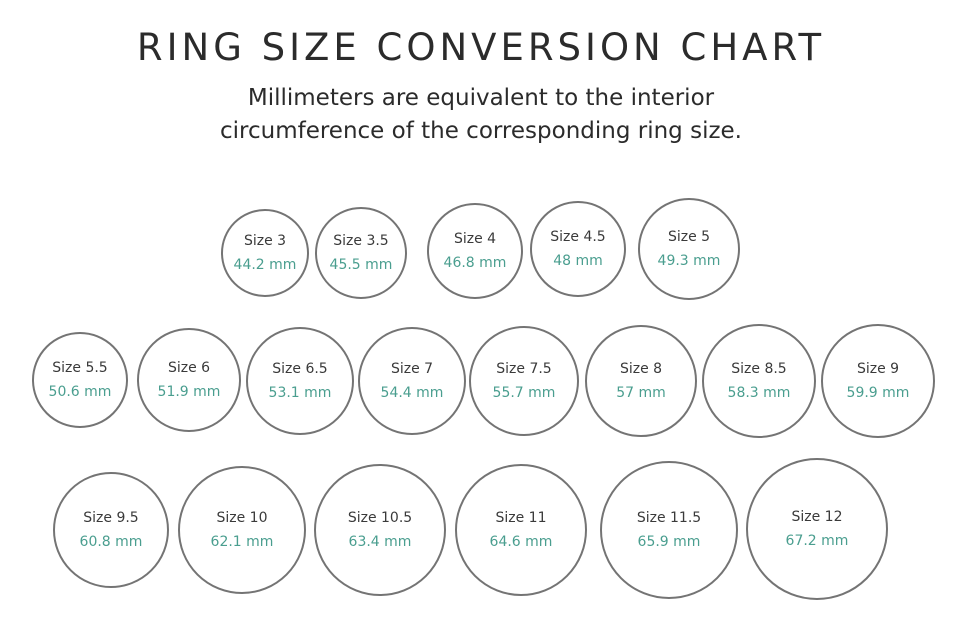 Image resolution: width=962 pixels, height=630 pixels. I want to click on ring-size-label: Size 9.5, so click(111, 518).